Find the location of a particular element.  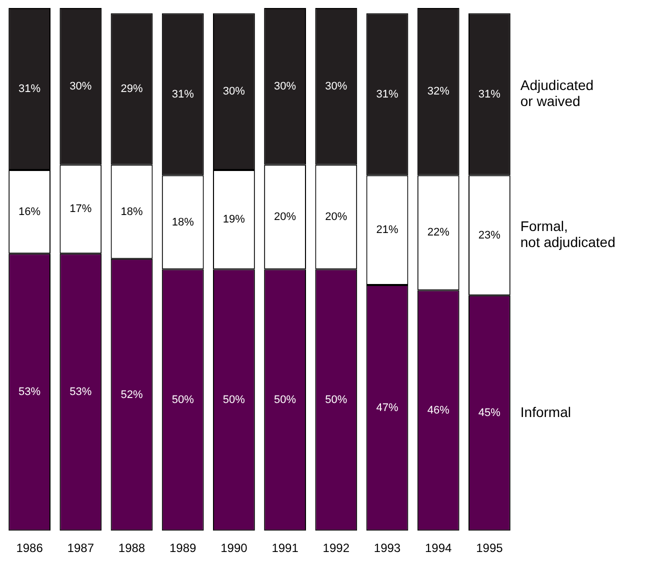

data-label: 22% is located at coordinates (438, 232).